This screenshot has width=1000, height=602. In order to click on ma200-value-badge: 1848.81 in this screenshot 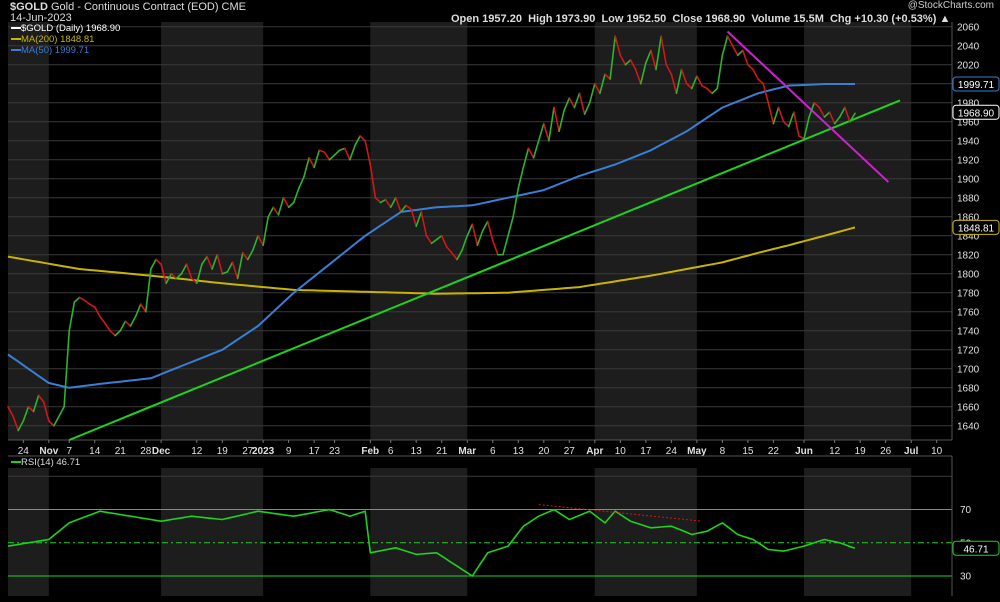, I will do `click(976, 228)`.